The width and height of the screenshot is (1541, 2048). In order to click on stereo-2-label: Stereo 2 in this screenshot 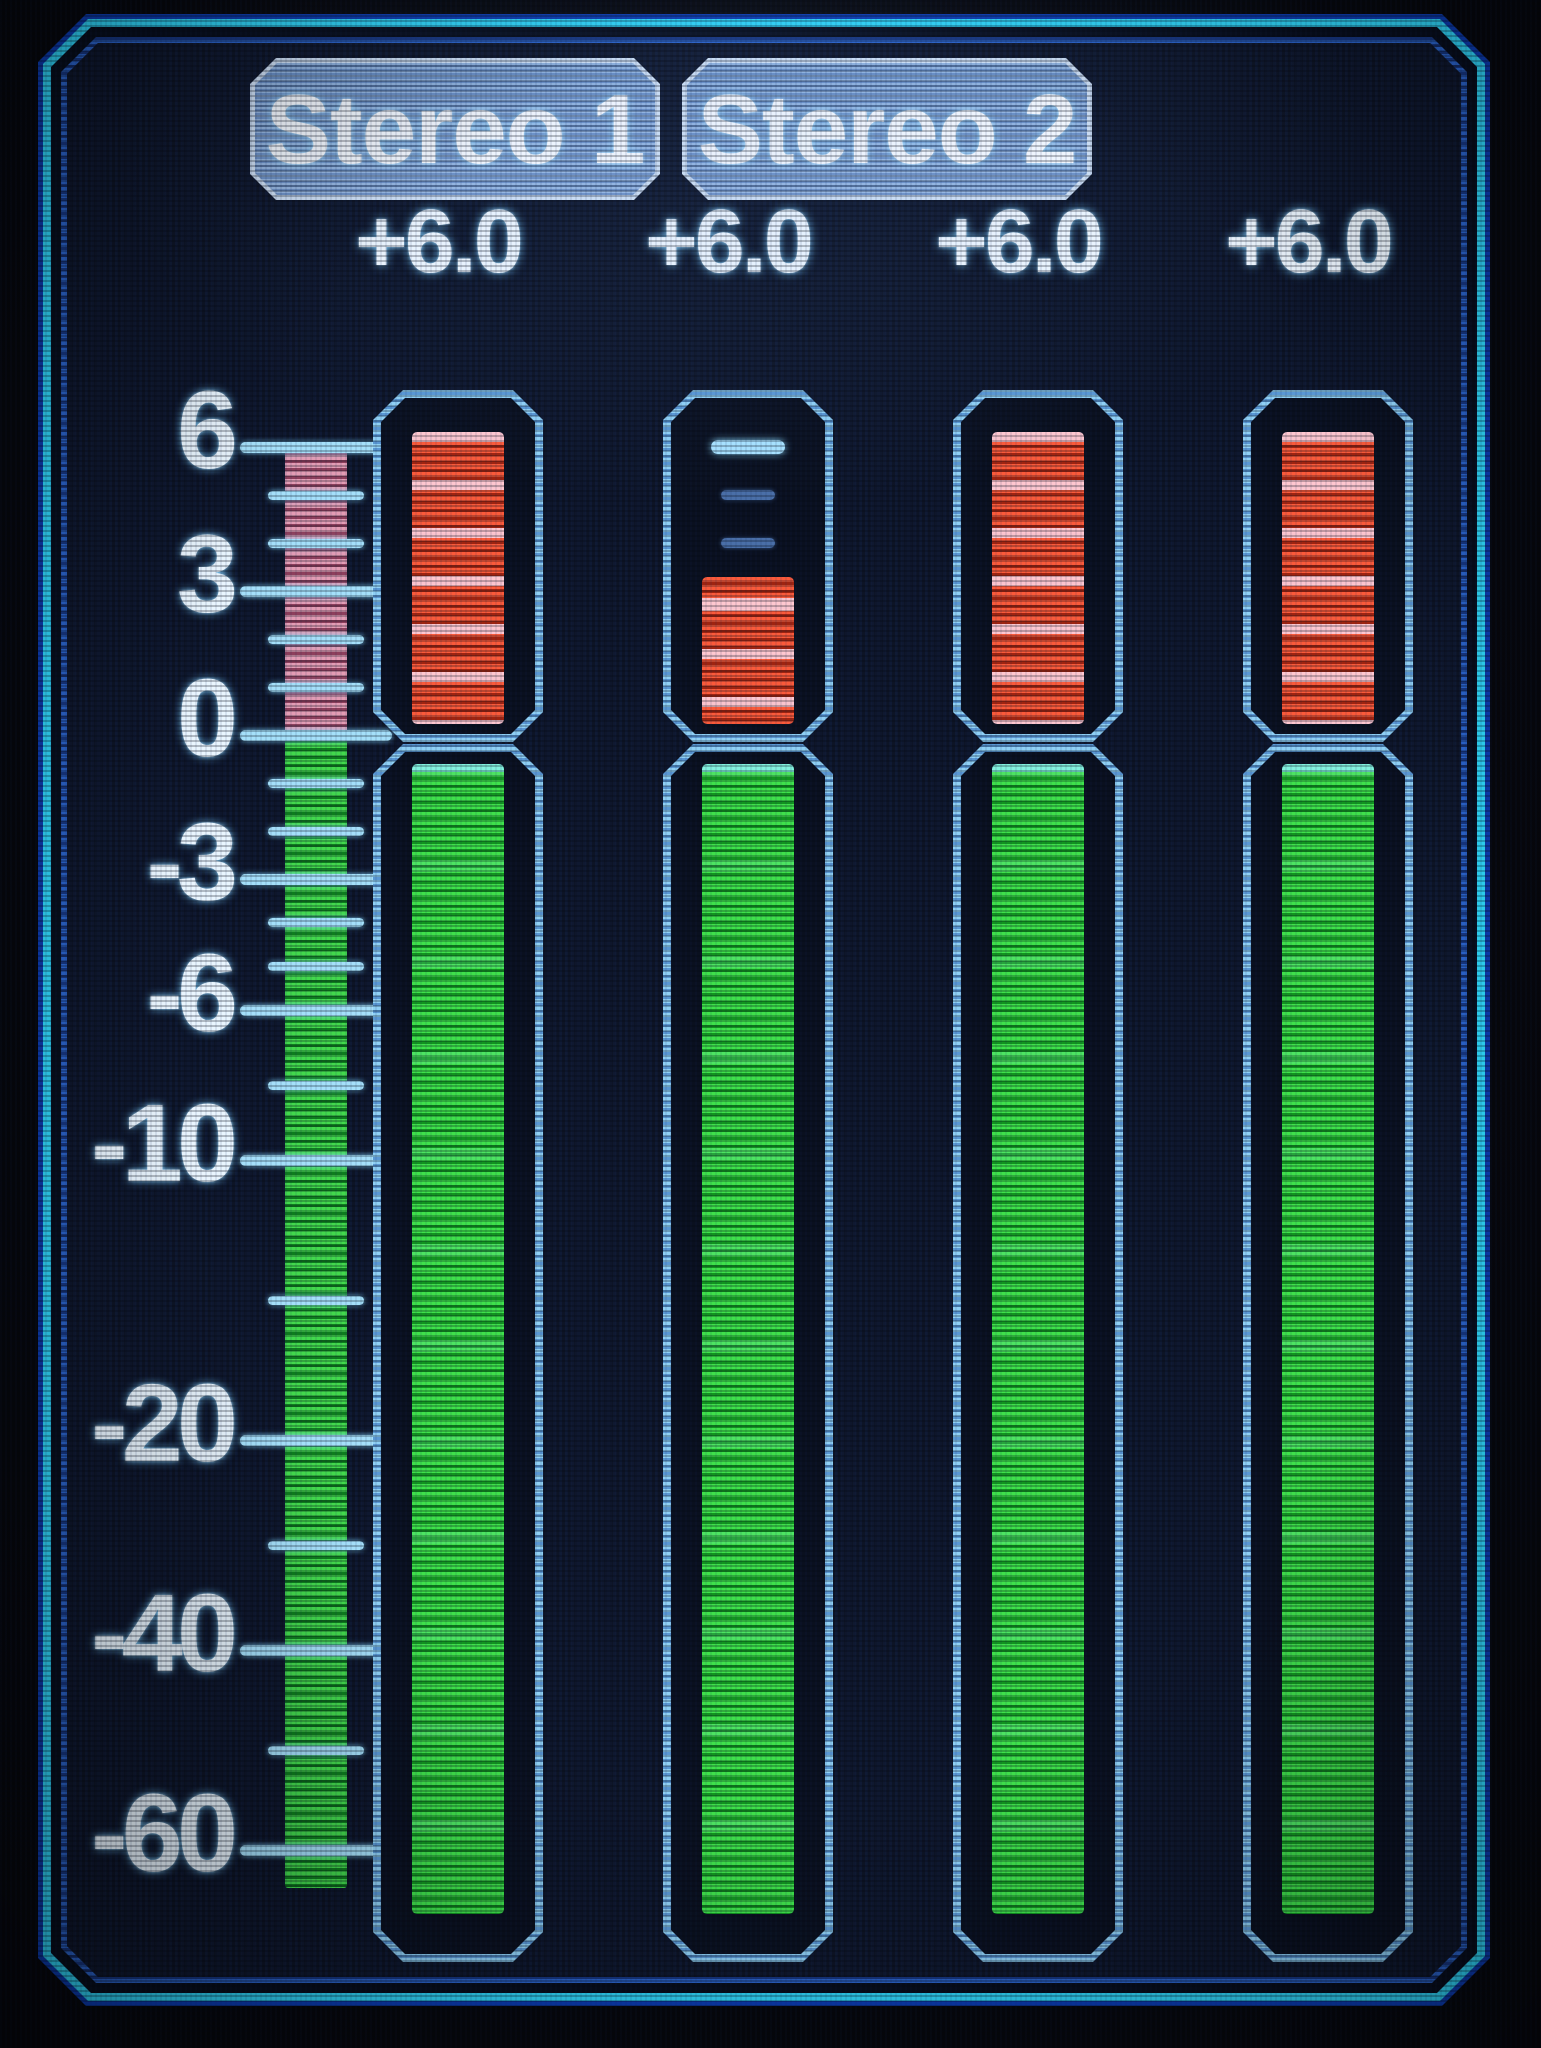, I will do `click(887, 128)`.